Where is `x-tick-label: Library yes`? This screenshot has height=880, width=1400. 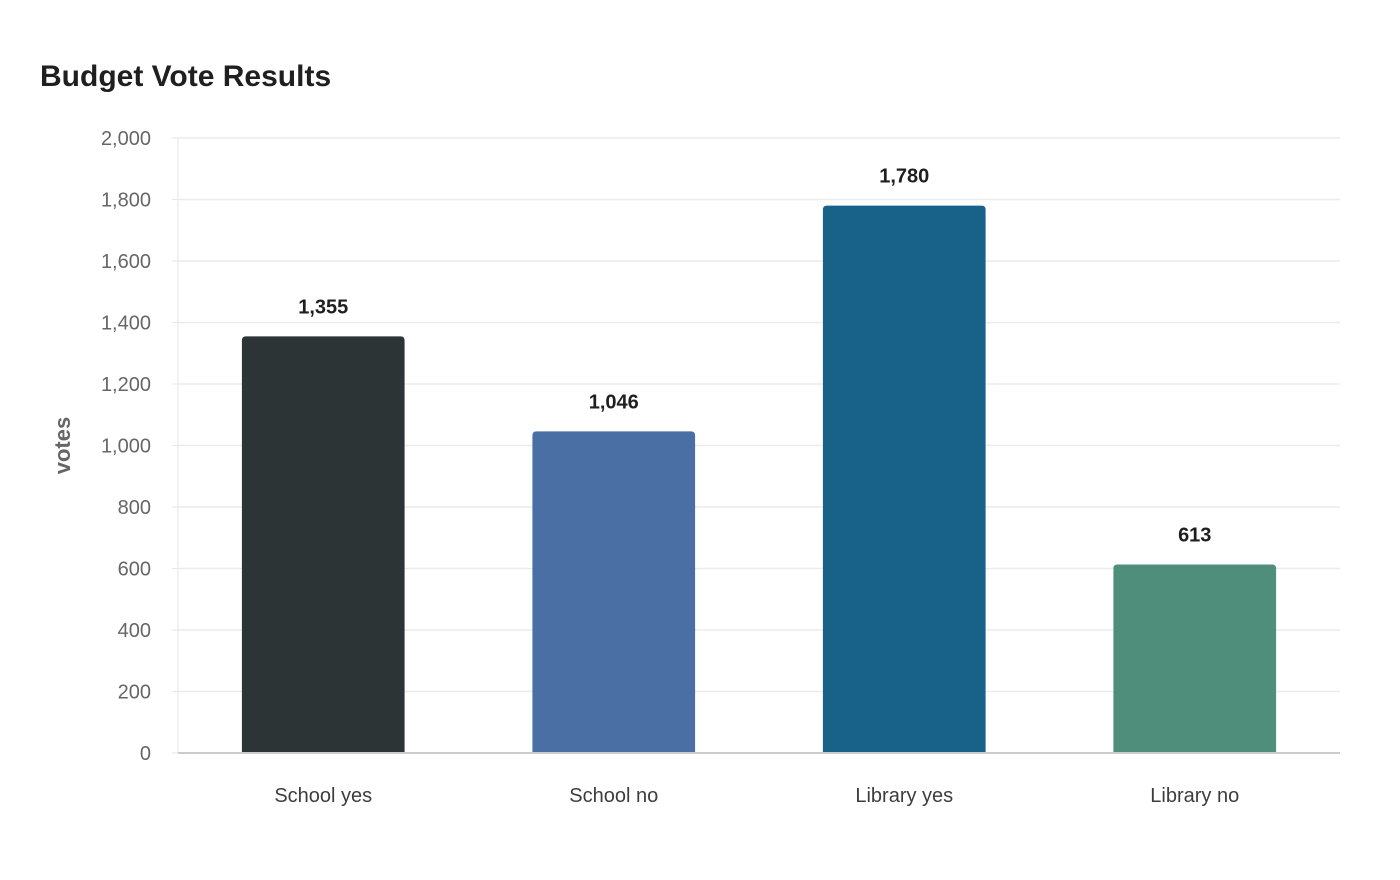
x-tick-label: Library yes is located at coordinates (904, 796).